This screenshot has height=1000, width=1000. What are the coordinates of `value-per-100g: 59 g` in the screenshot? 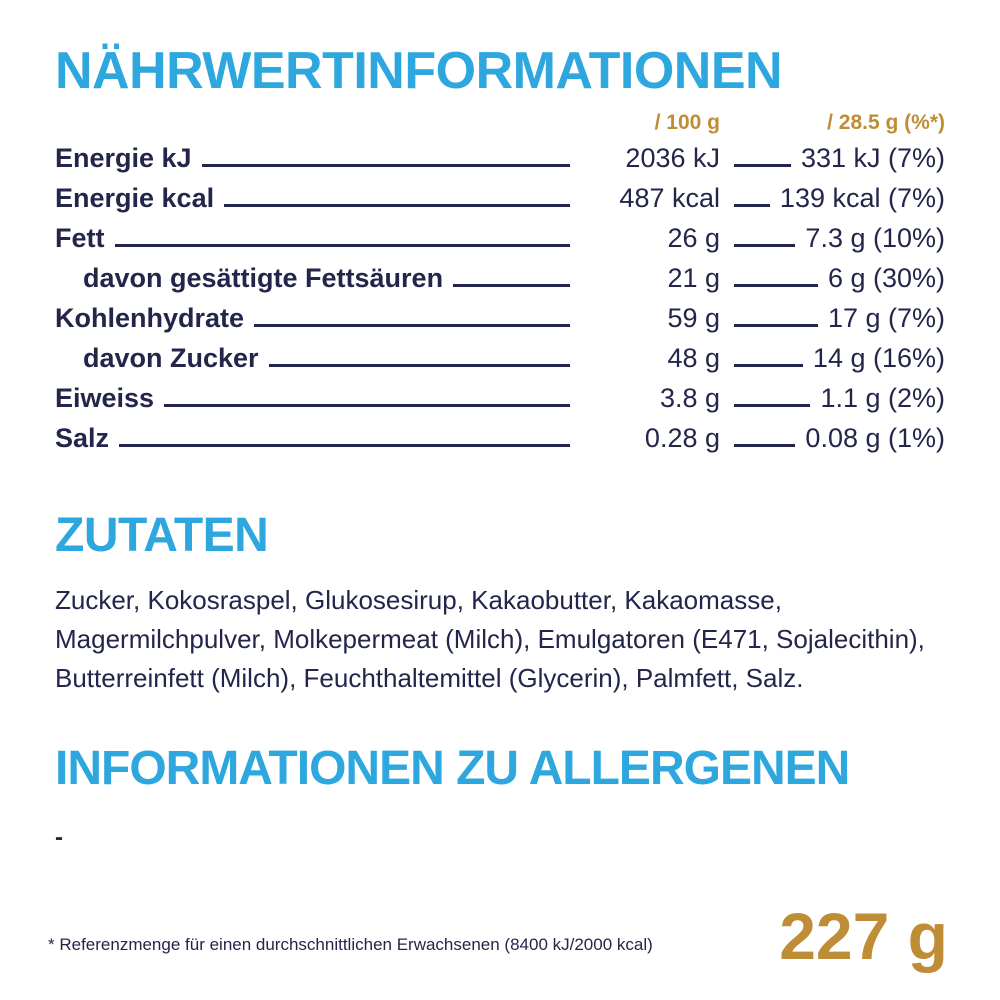 It's located at (693, 318).